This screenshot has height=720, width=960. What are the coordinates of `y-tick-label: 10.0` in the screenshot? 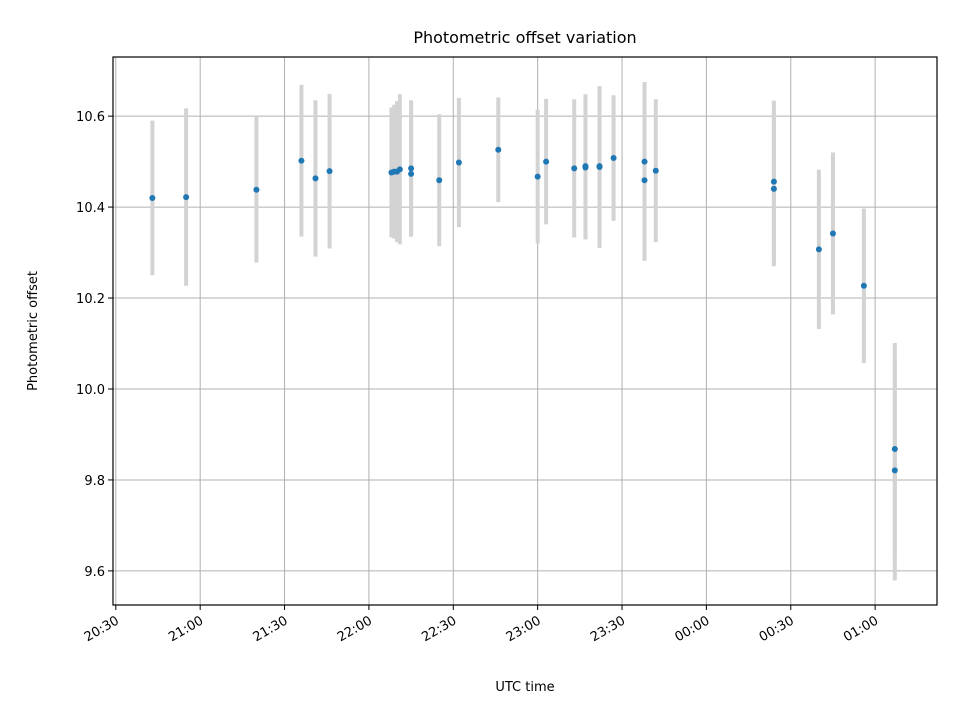 It's located at (90, 390).